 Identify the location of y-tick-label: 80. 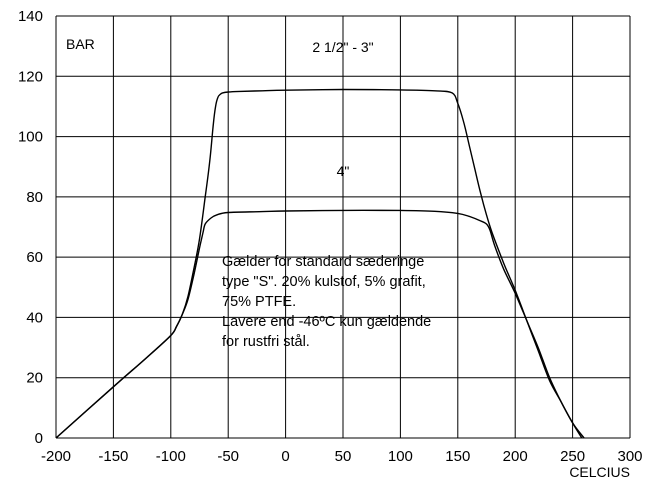
(34, 197).